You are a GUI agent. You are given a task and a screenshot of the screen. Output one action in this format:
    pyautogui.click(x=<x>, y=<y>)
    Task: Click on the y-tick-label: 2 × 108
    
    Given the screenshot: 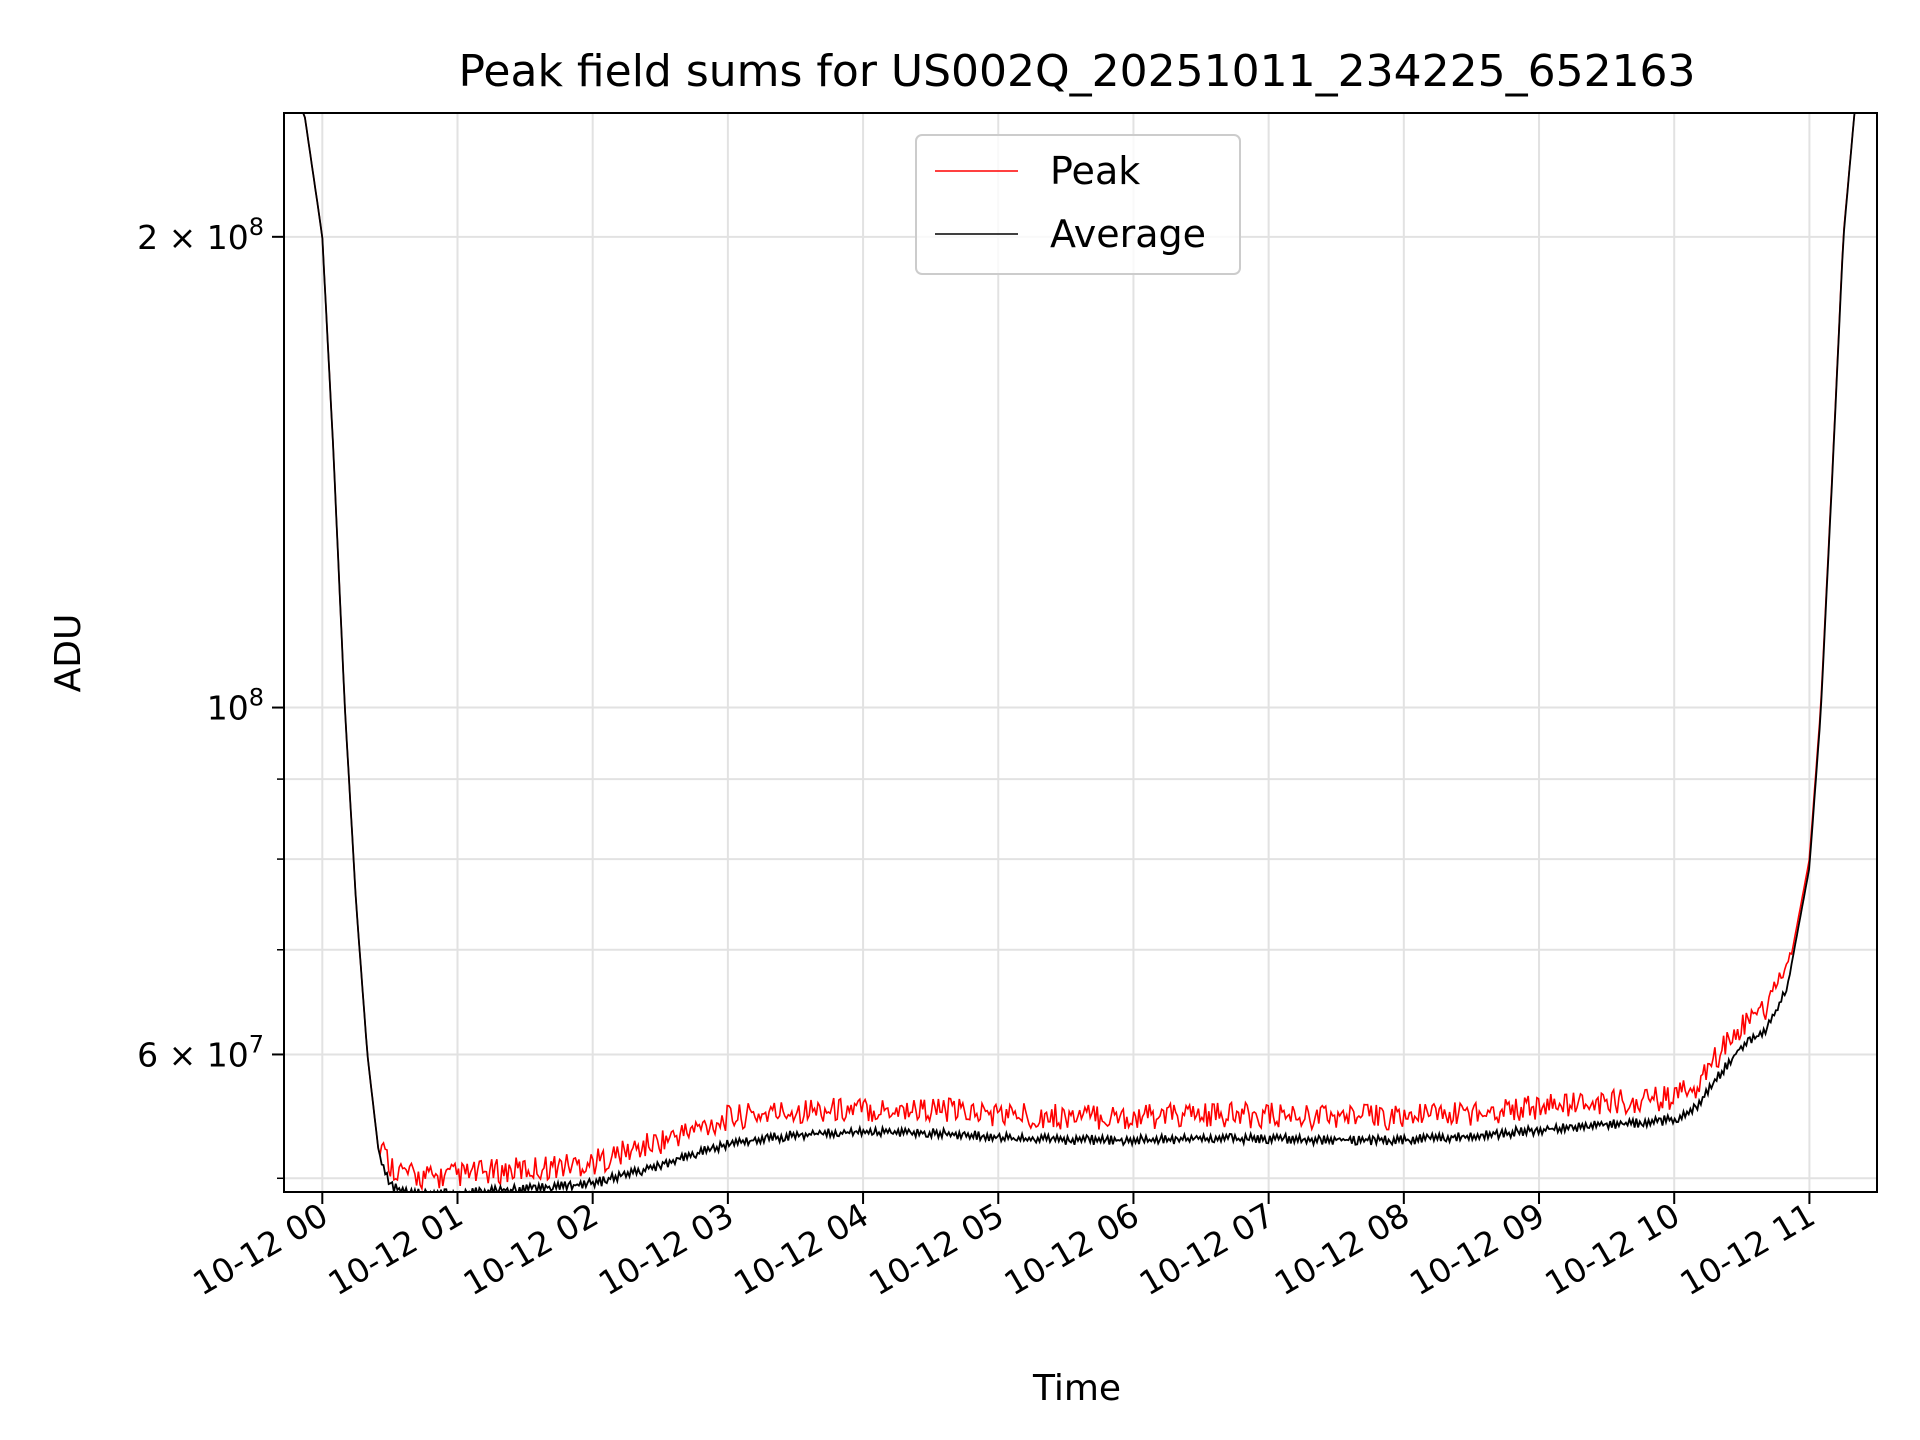 What is the action you would take?
    pyautogui.click(x=200, y=235)
    